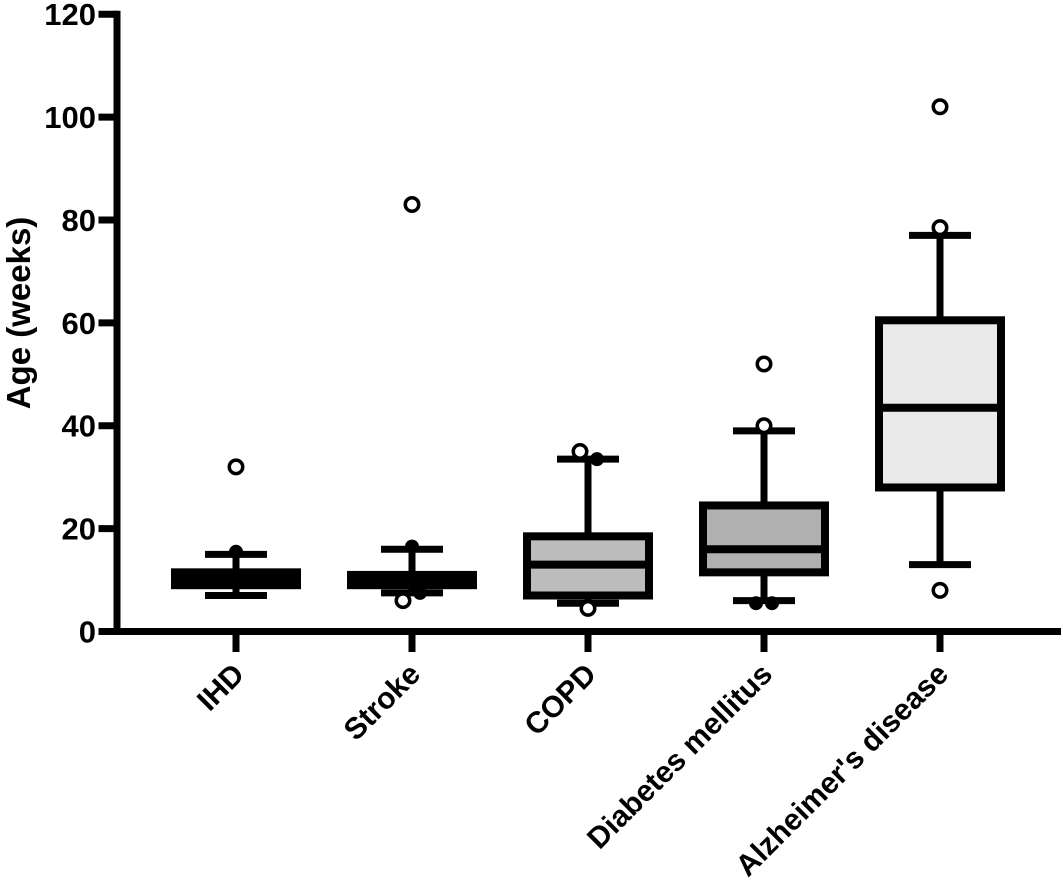  Describe the element at coordinates (79, 220) in the screenshot. I see `y-tick-label-80: 80` at that location.